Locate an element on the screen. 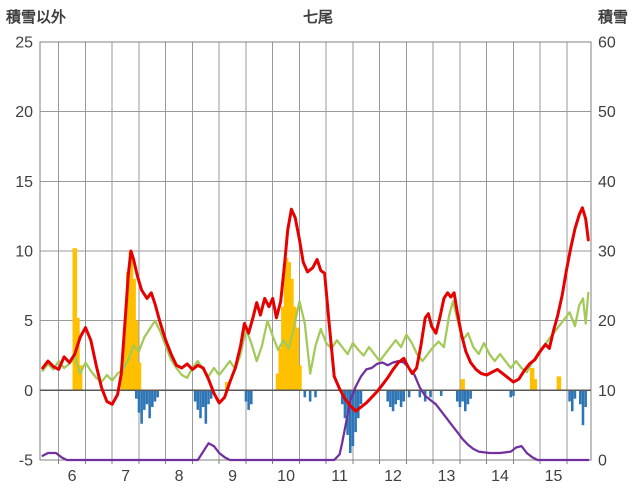  right-axis-tick-label: 10 is located at coordinates (607, 391).